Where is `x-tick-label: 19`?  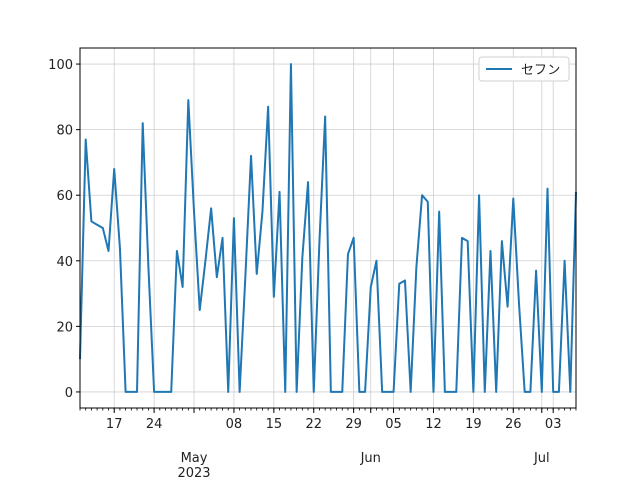 x-tick-label: 19 is located at coordinates (473, 424).